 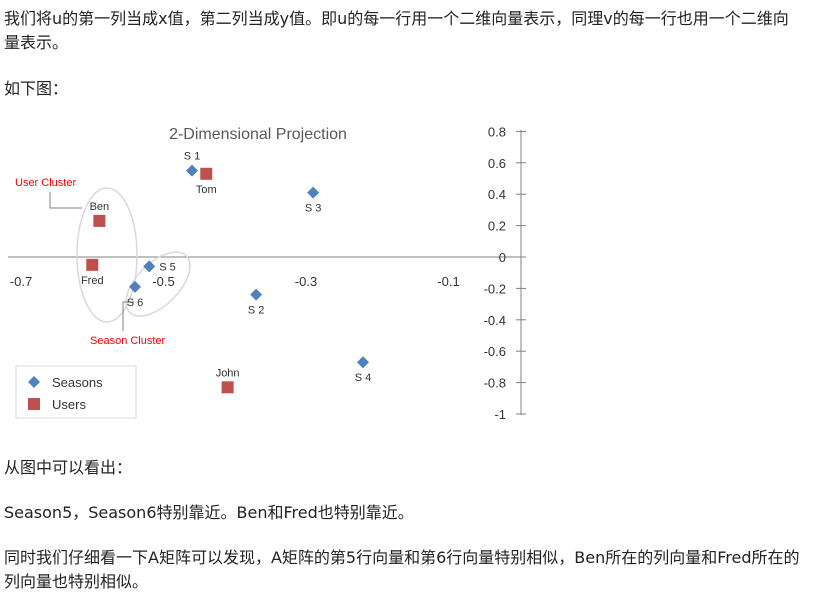 I want to click on point-label-s6: S 6, so click(x=135, y=303).